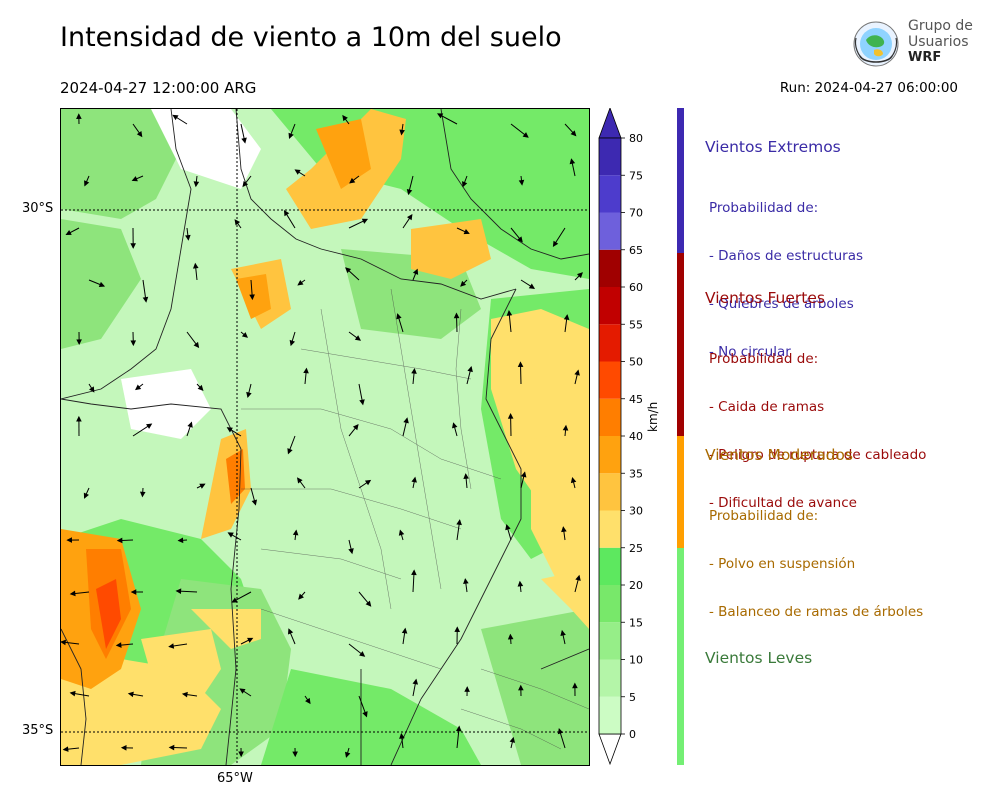 Image resolution: width=1000 pixels, height=800 pixels. Describe the element at coordinates (765, 298) in the screenshot. I see `category-title: Vientos Fuertes` at that location.